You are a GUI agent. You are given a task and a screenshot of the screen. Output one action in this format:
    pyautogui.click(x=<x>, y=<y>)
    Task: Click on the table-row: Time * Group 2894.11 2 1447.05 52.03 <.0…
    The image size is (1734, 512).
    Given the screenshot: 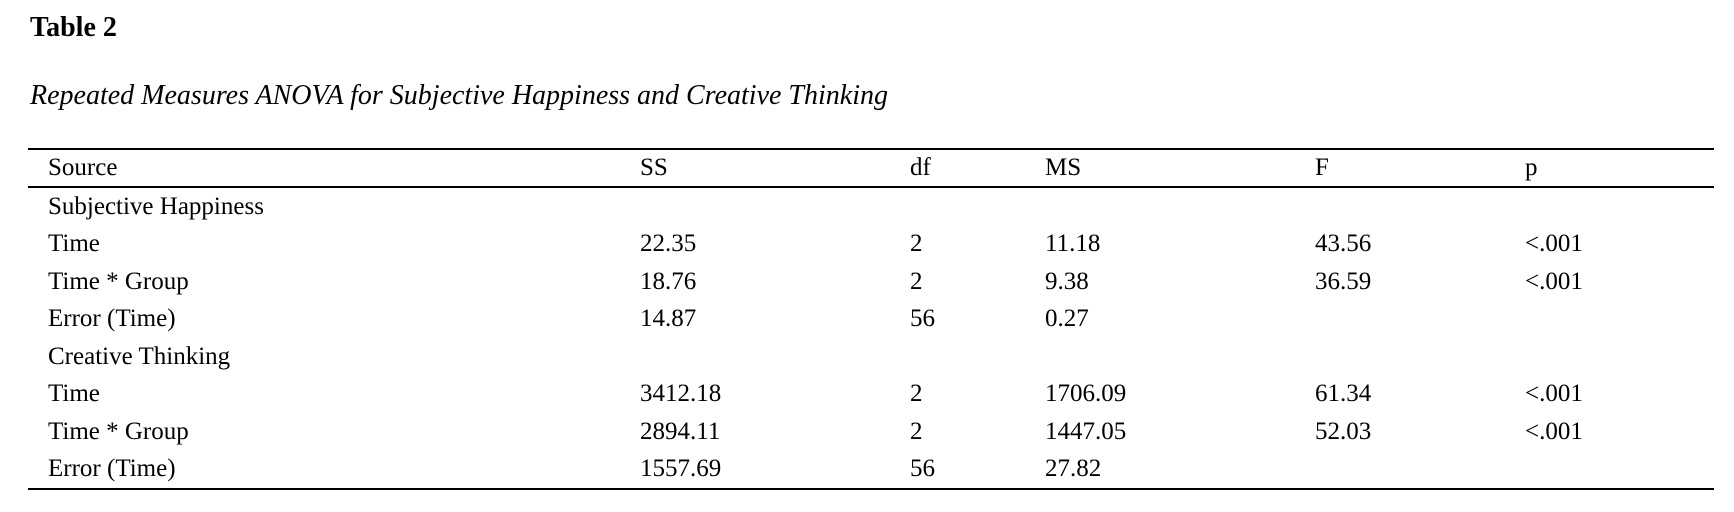 What is the action you would take?
    pyautogui.click(x=871, y=432)
    